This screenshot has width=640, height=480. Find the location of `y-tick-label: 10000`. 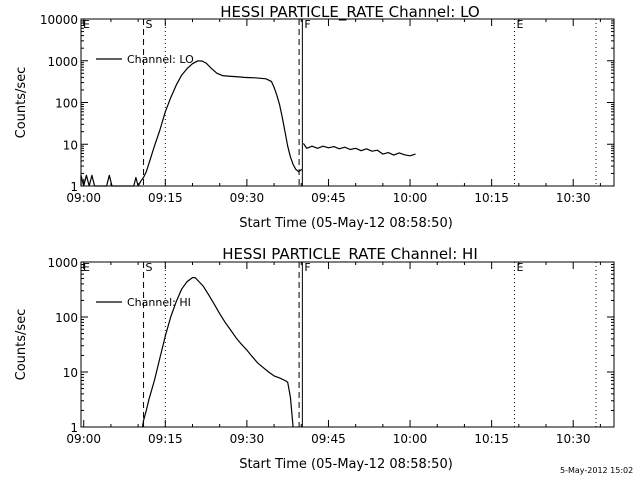

y-tick-label: 10000 is located at coordinates (59, 20).